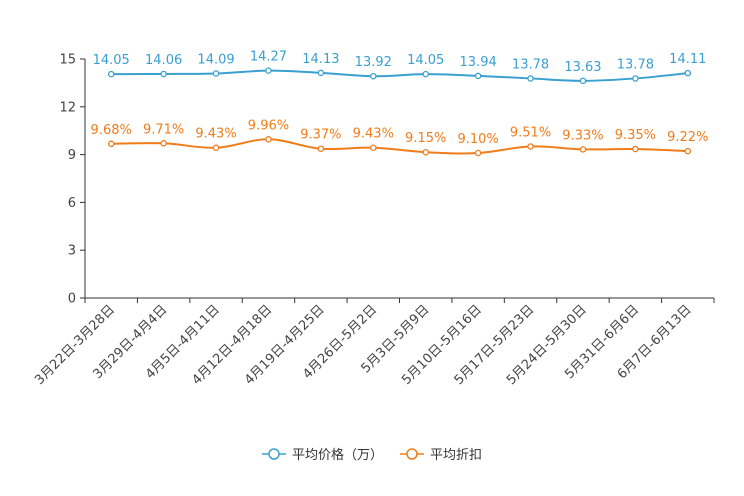  What do you see at coordinates (320, 59) in the screenshot?
I see `data-label: 14.13` at bounding box center [320, 59].